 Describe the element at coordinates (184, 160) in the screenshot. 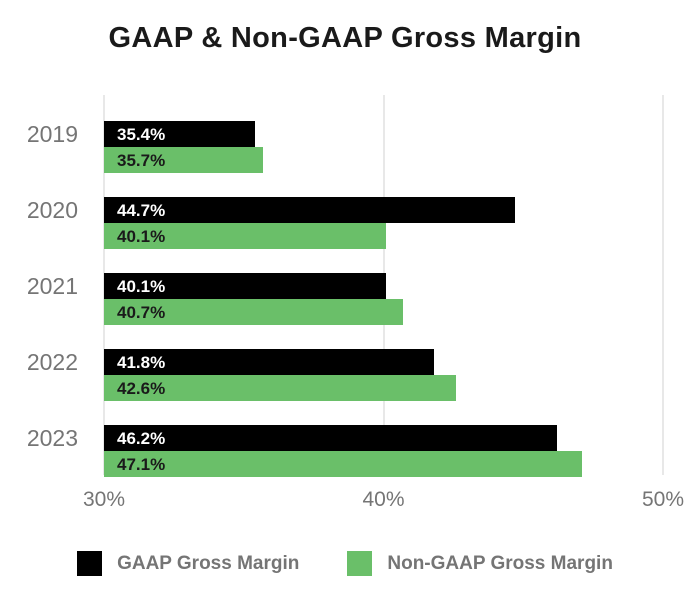

I see `bar-2019-non-gaap: 35.7%` at that location.